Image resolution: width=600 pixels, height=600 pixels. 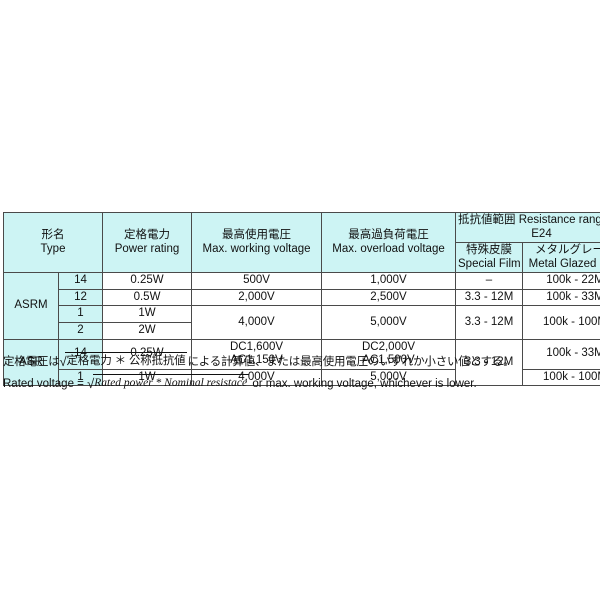 I want to click on max-working-voltage-value: DC1,600V AC1,150V, so click(x=256, y=354).